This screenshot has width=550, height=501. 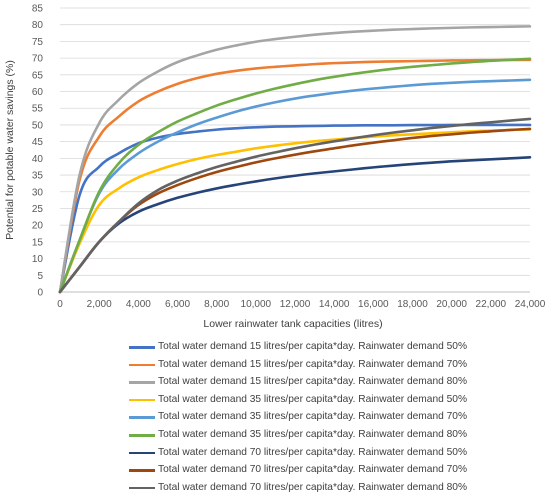 What do you see at coordinates (451, 304) in the screenshot?
I see `x-tick-label: 20,000` at bounding box center [451, 304].